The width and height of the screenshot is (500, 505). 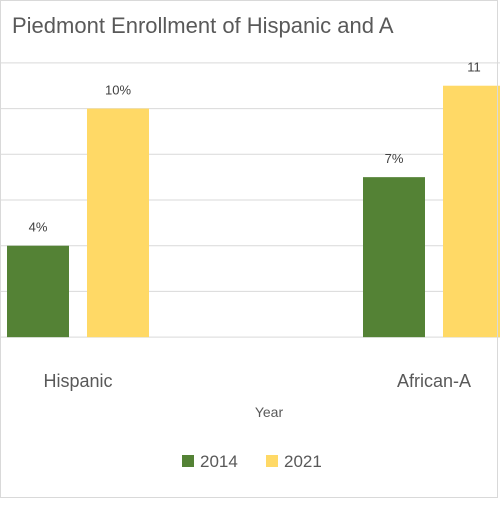 I want to click on bar-2014-african-a, so click(x=394, y=257).